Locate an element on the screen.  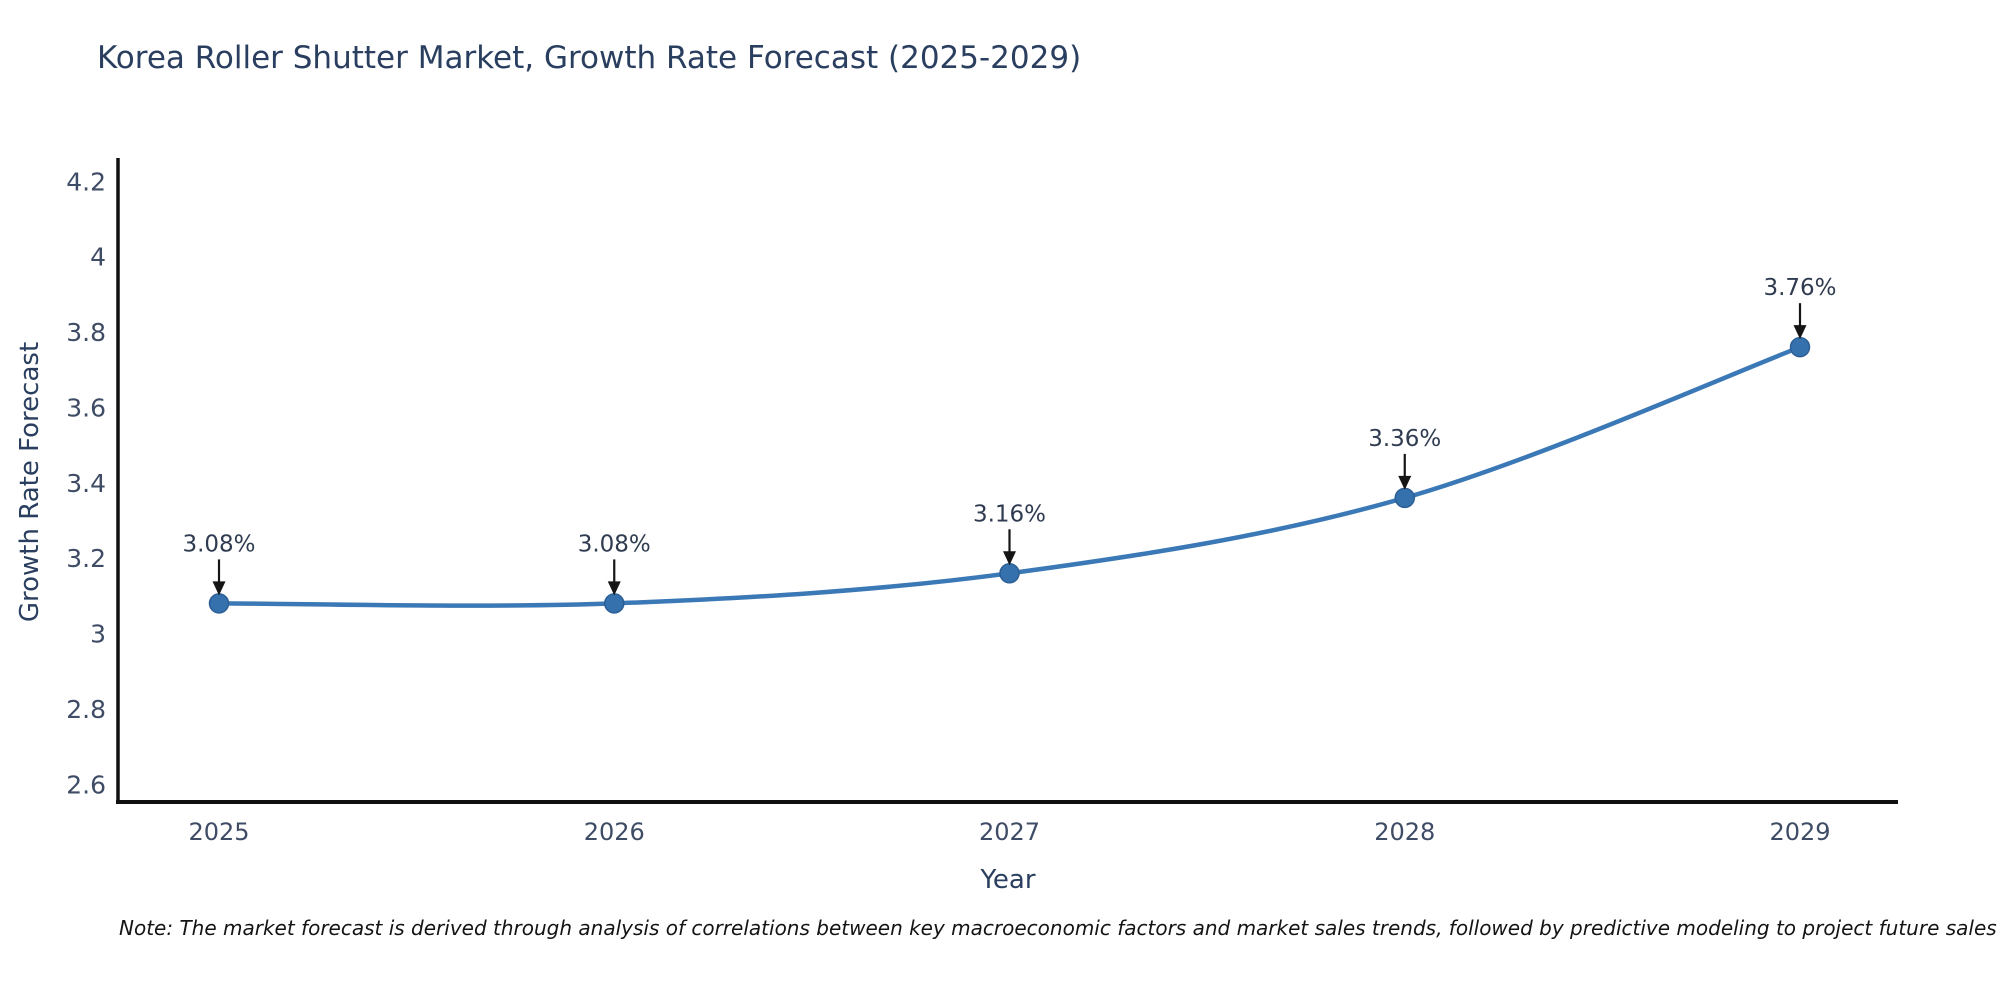
x-tick-label: 2025 is located at coordinates (218, 832).